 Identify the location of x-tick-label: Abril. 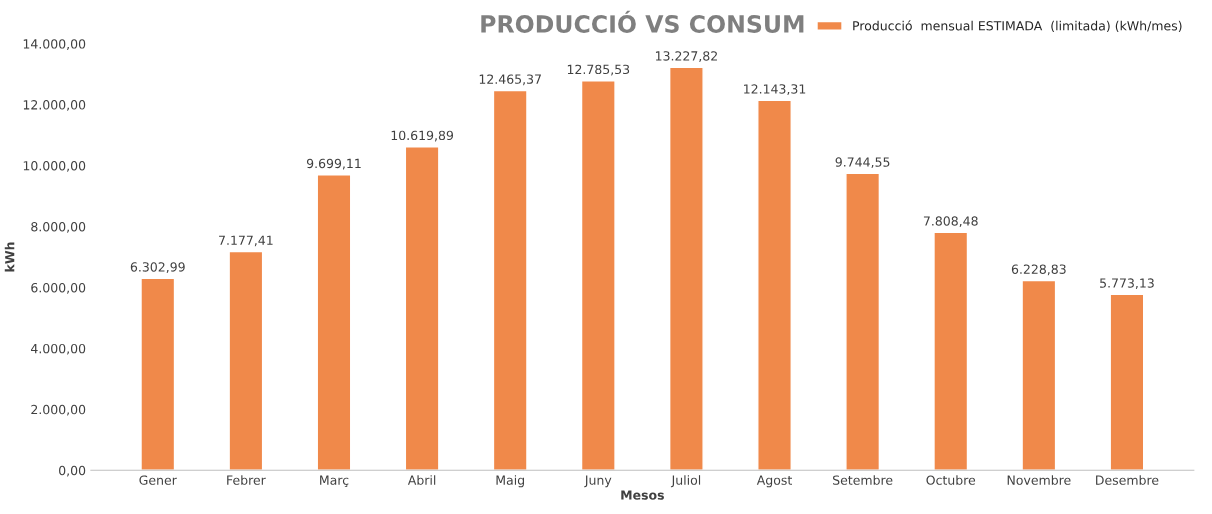
(421, 480).